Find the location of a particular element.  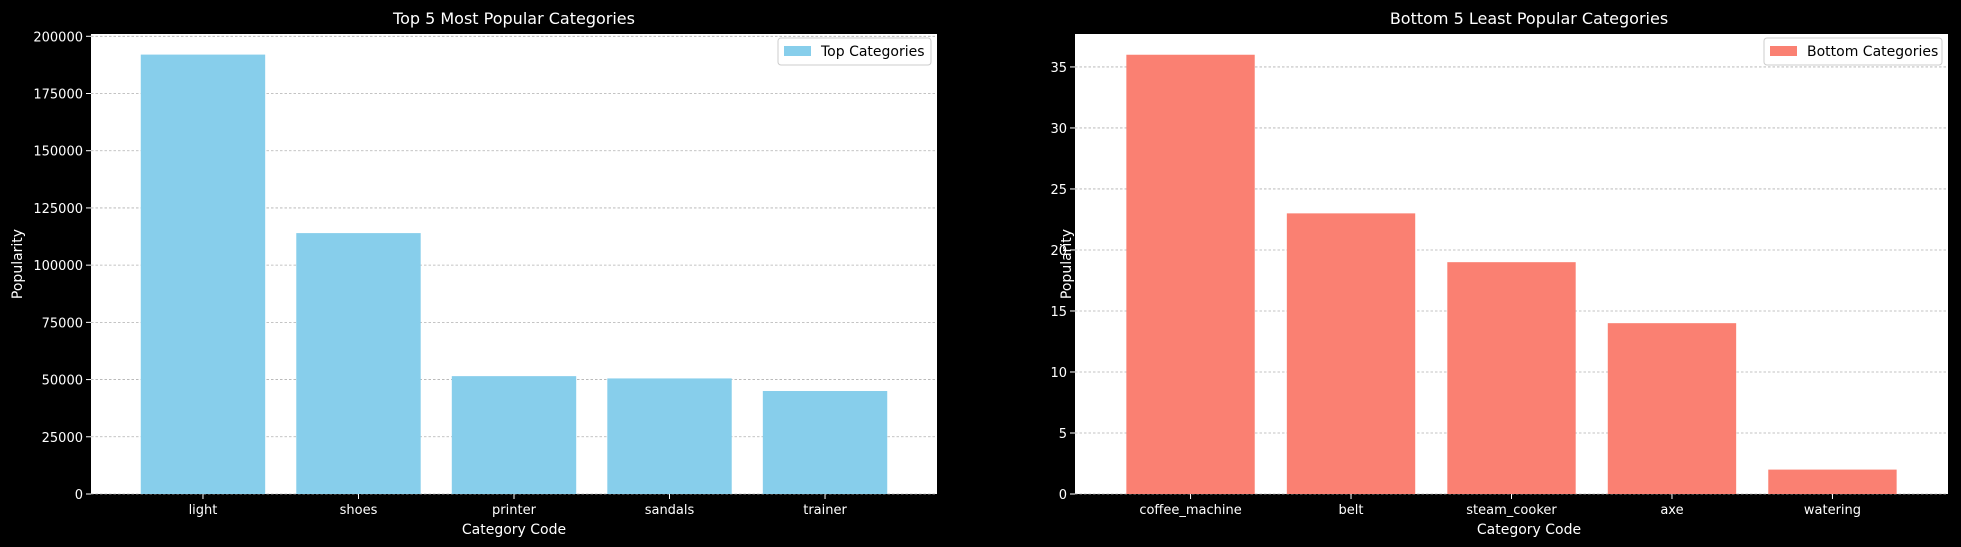

top-chart-legend: Top Categories is located at coordinates (854, 51).